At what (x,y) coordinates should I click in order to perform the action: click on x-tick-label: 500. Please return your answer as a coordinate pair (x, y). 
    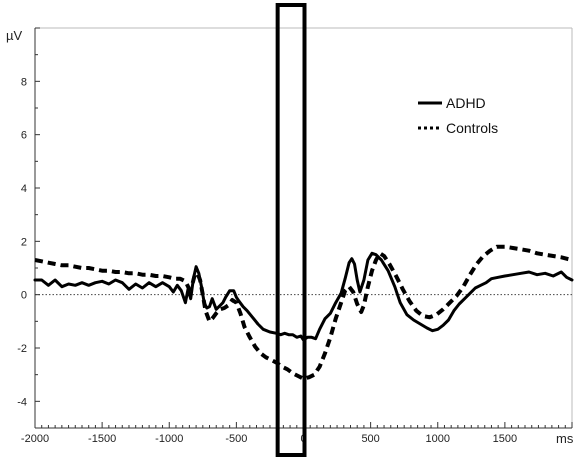
    Looking at the image, I should click on (370, 439).